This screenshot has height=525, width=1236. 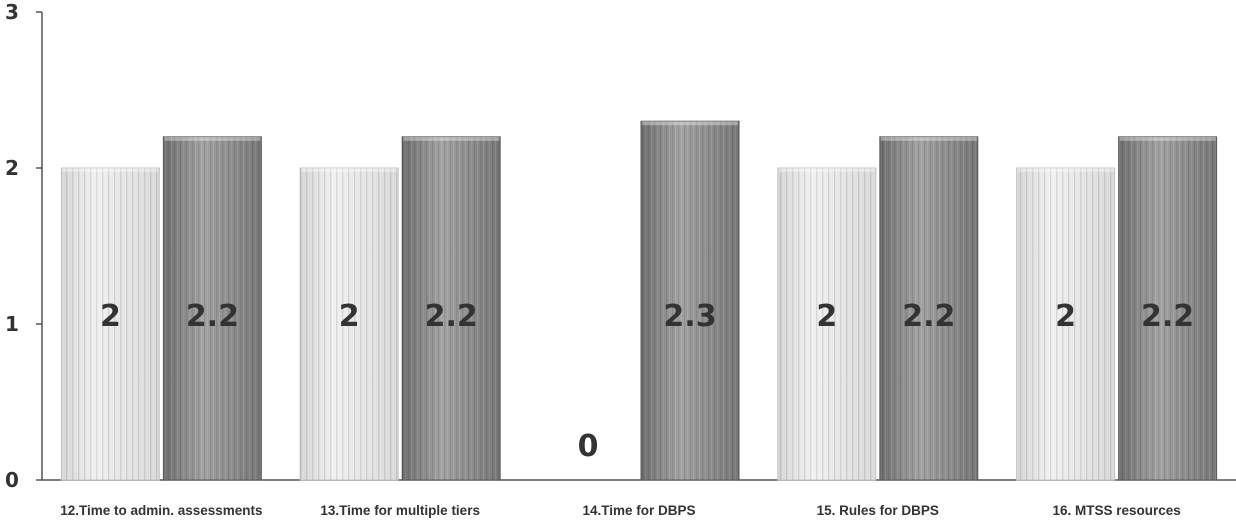 I want to click on x-tick-label: 12.Time to admin. assessments, so click(x=161, y=510).